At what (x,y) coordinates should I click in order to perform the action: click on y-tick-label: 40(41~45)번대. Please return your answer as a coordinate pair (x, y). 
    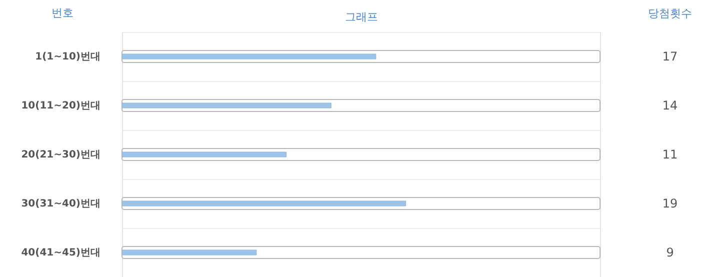
    Looking at the image, I should click on (60, 253).